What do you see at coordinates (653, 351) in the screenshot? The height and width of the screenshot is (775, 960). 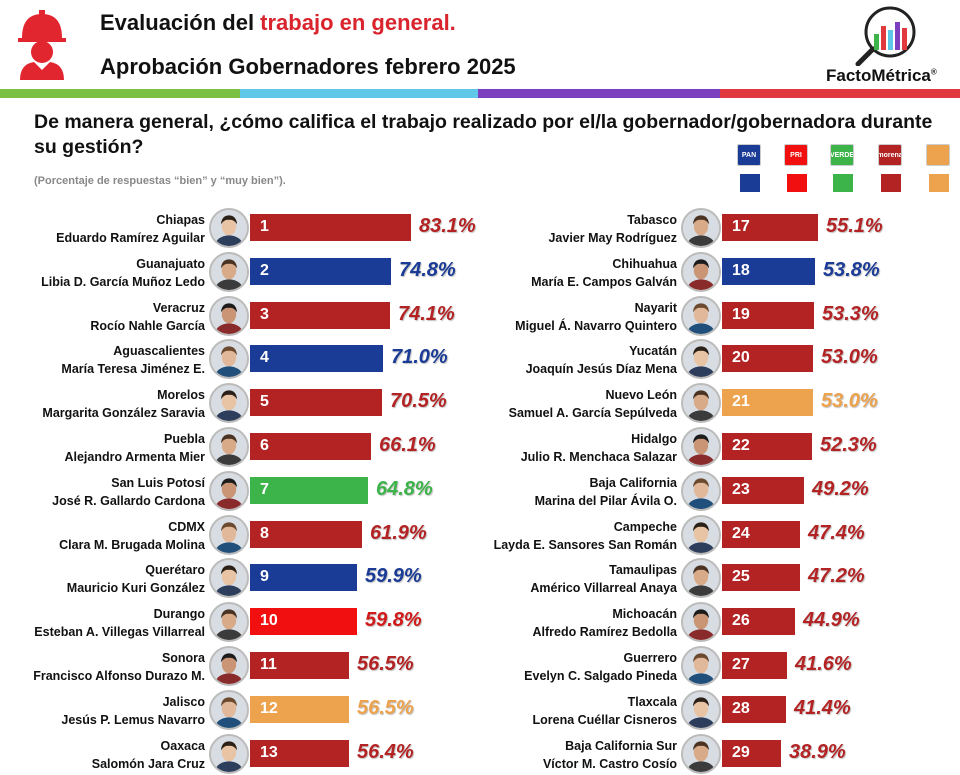 I see `state-label: Yucatán` at bounding box center [653, 351].